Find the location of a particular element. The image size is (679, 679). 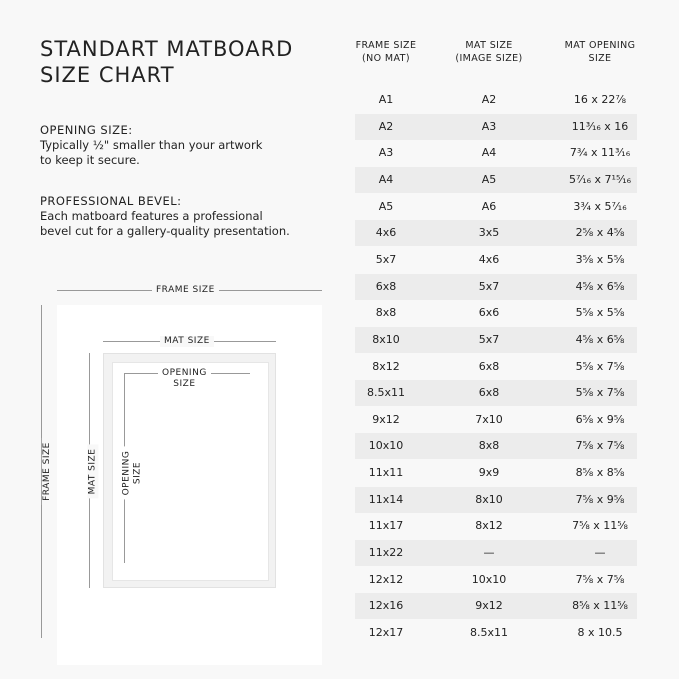

frame-size-cell: 8x12 is located at coordinates (386, 366).